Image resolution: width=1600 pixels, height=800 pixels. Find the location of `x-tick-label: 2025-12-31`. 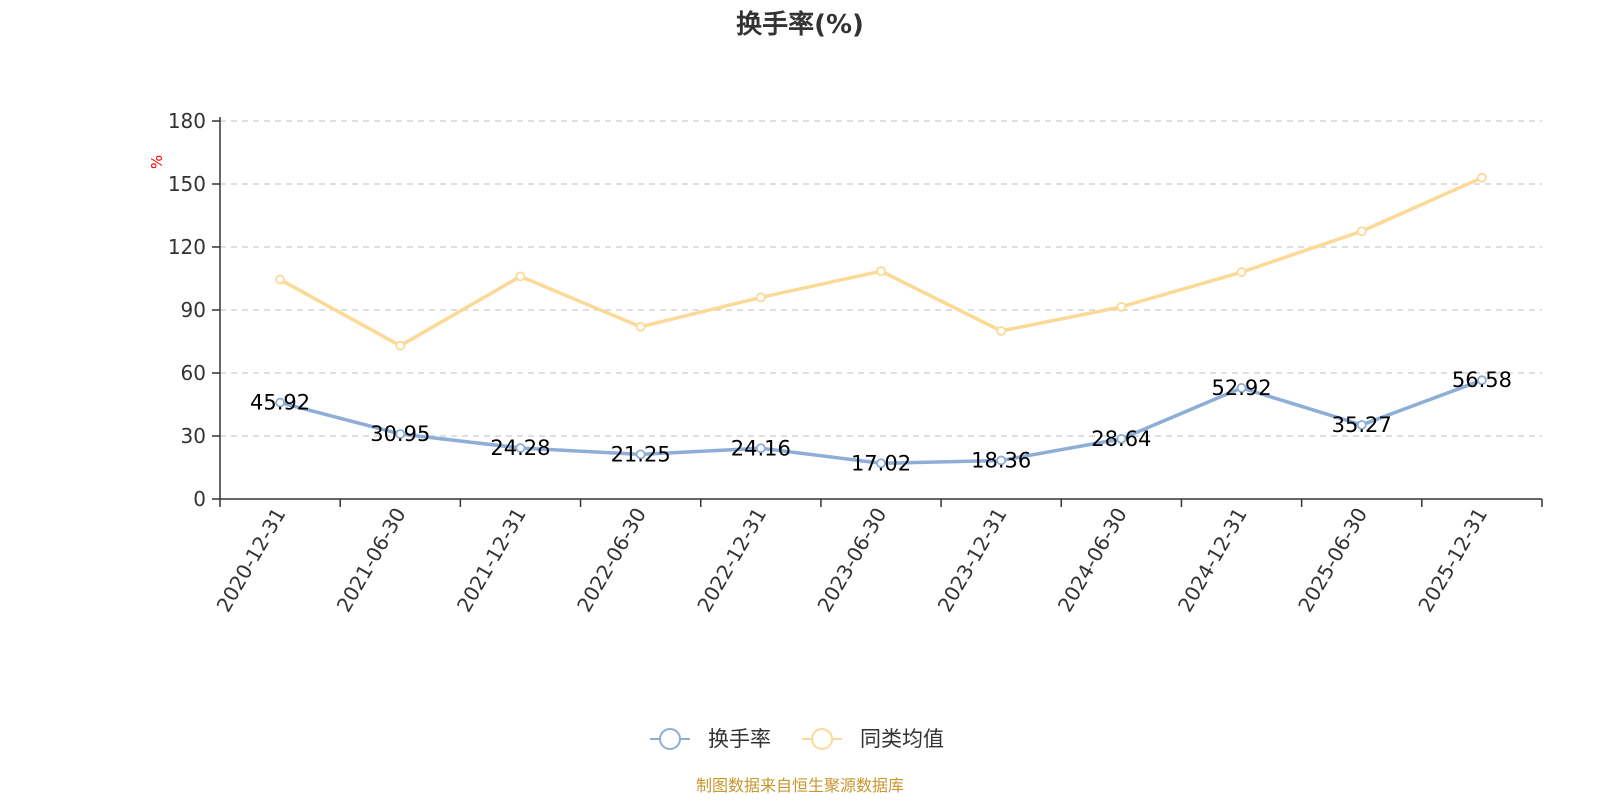

x-tick-label: 2025-12-31 is located at coordinates (1452, 560).